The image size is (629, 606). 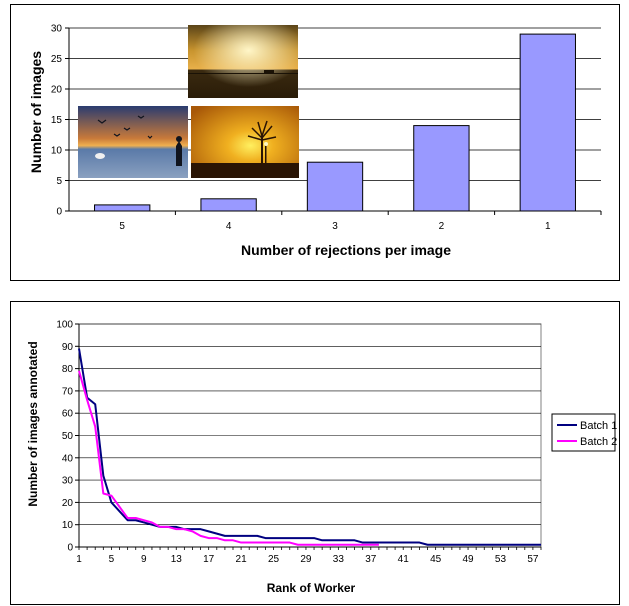 What do you see at coordinates (229, 226) in the screenshot?
I see `x-tick-label: 4` at bounding box center [229, 226].